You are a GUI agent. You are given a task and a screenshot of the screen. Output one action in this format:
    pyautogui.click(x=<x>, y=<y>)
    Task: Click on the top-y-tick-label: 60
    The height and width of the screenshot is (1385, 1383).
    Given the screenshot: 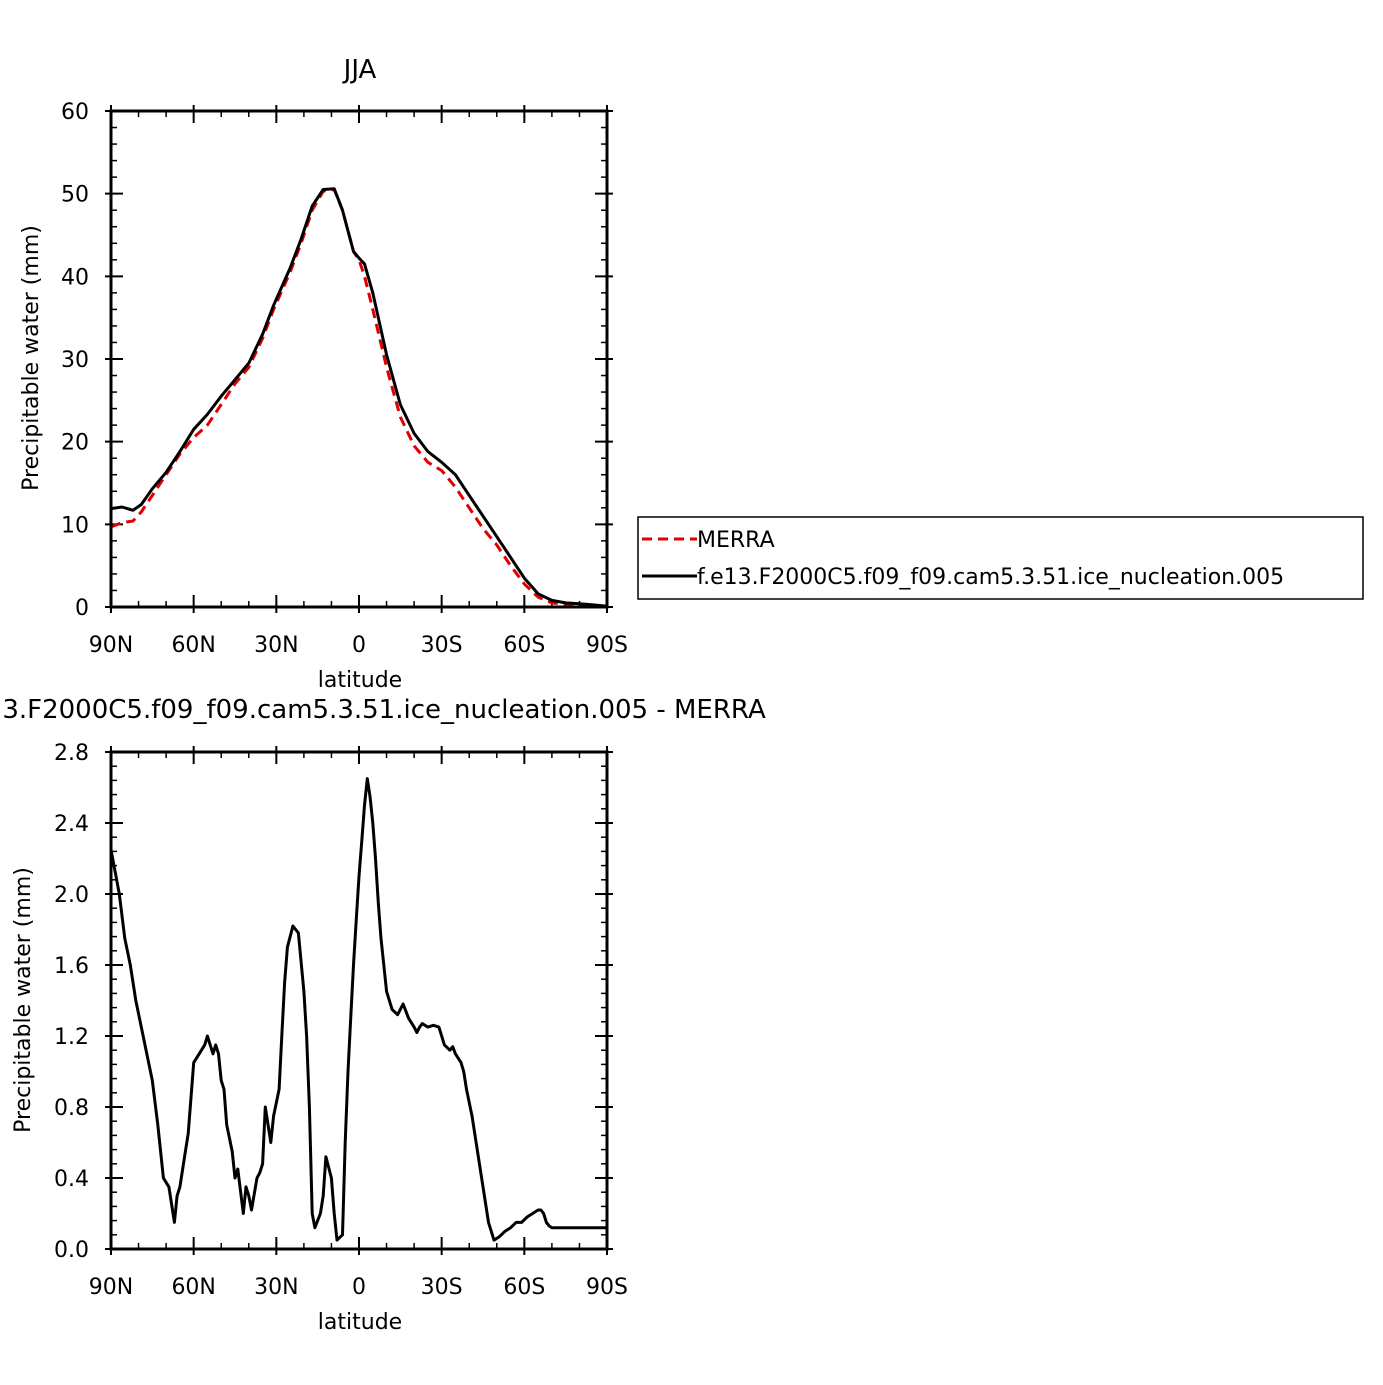 What is the action you would take?
    pyautogui.click(x=75, y=112)
    